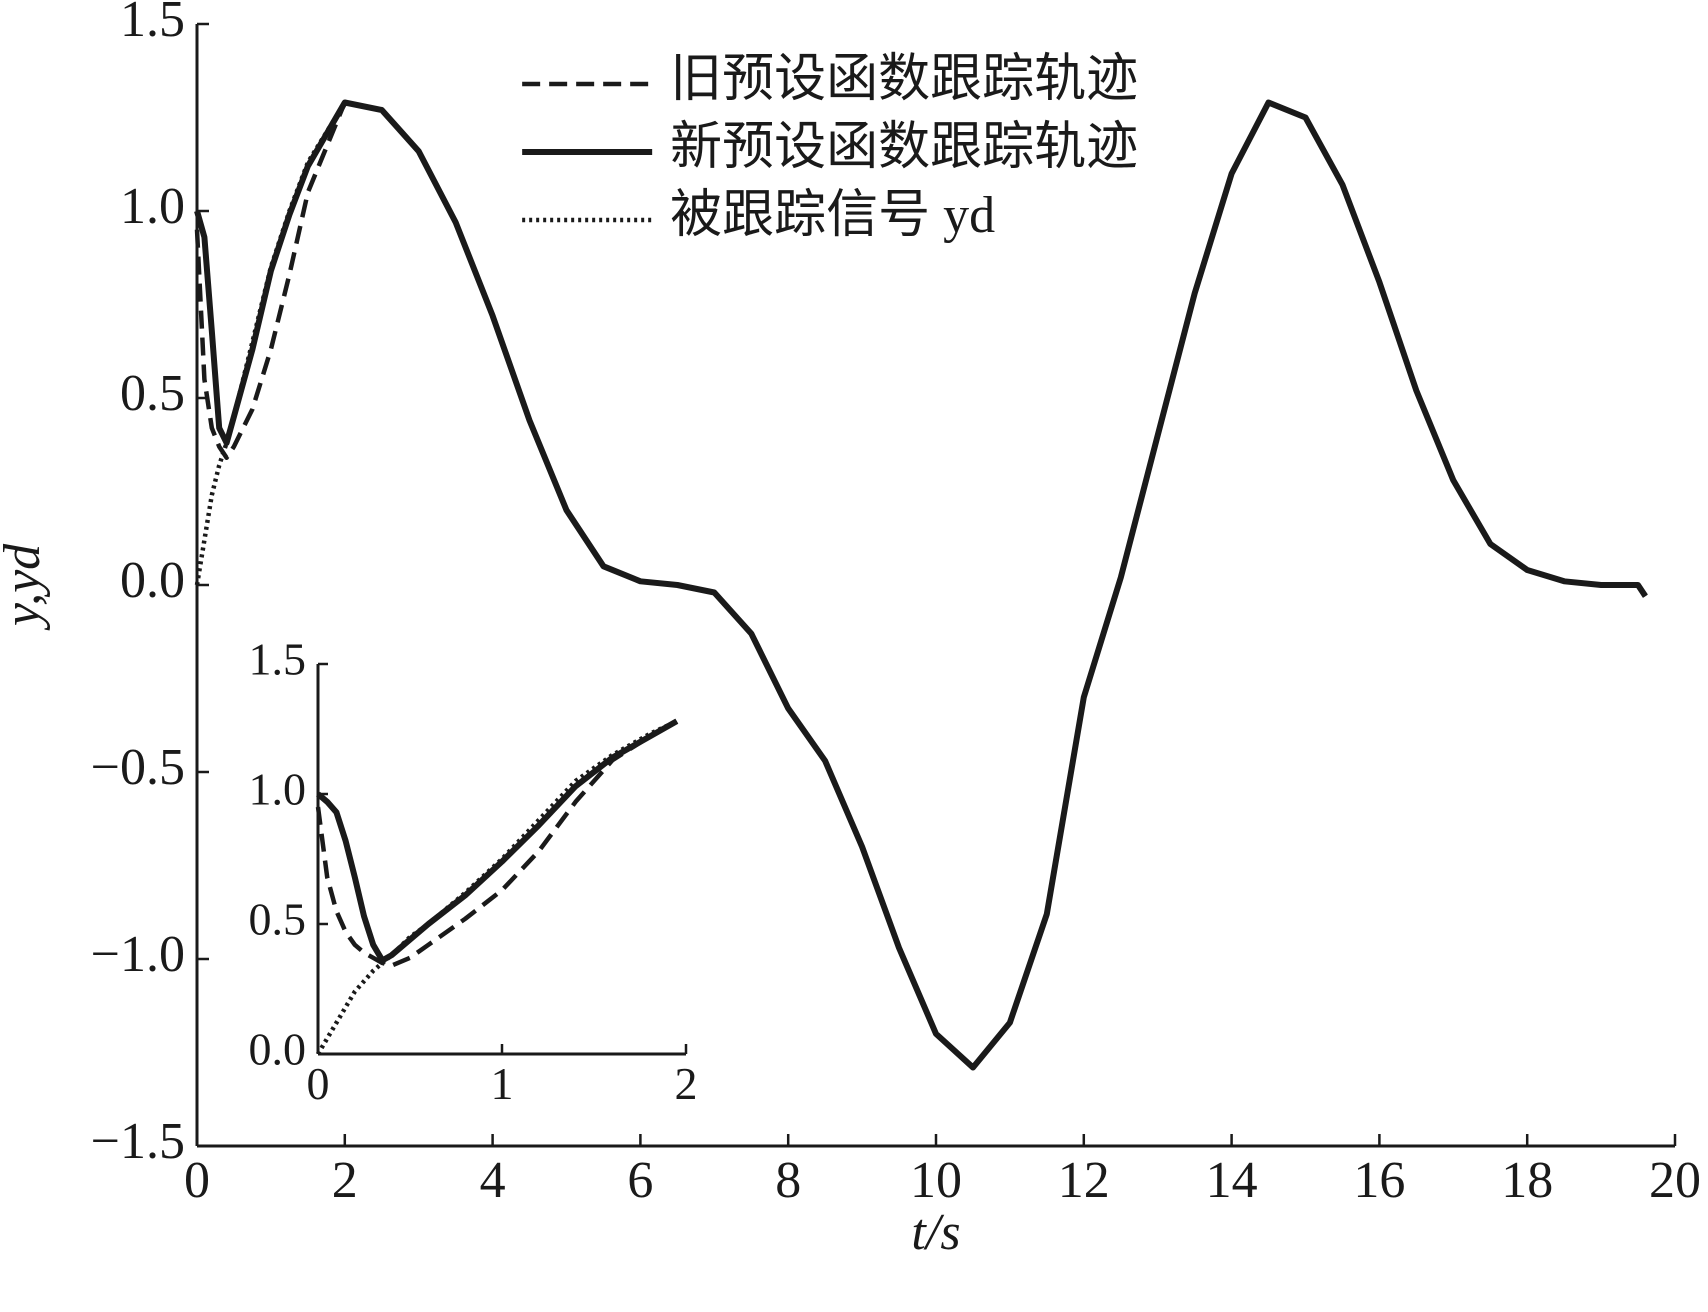 Image resolution: width=1708 pixels, height=1312 pixels. Describe the element at coordinates (138, 1141) in the screenshot. I see `y-tick-label: −1.5` at that location.